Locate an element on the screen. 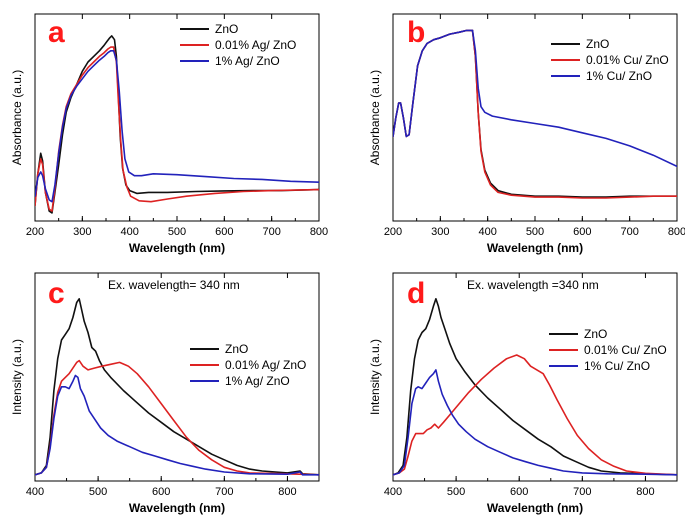  excitation-note: Ex. wavelength= 340 nm is located at coordinates (174, 285).